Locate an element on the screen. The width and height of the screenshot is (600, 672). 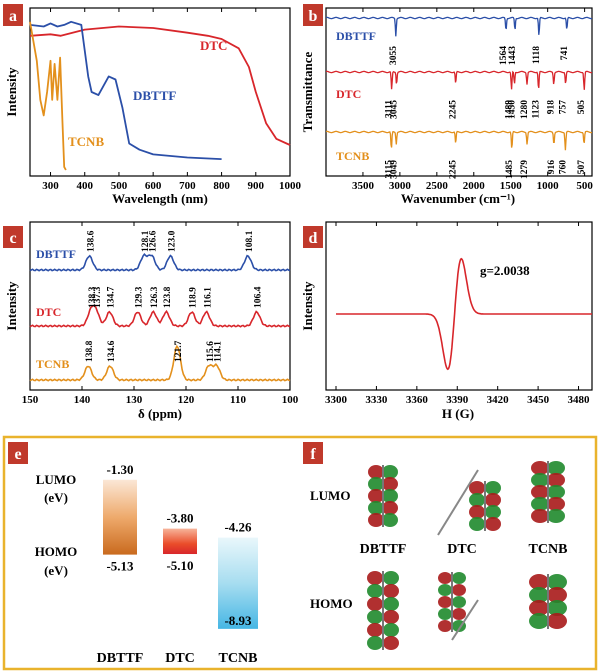
orbital-tcnb-homo-lobe-0-l is located at coordinates (539, 582).